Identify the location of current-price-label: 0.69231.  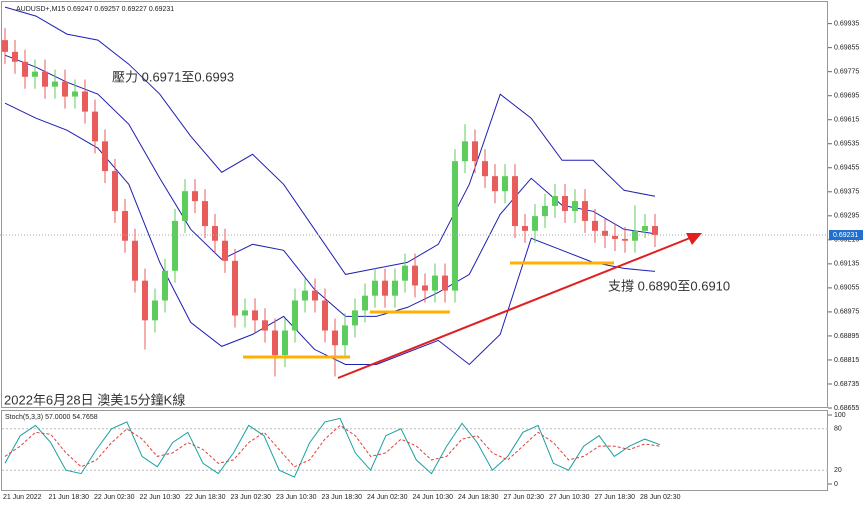
(845, 235).